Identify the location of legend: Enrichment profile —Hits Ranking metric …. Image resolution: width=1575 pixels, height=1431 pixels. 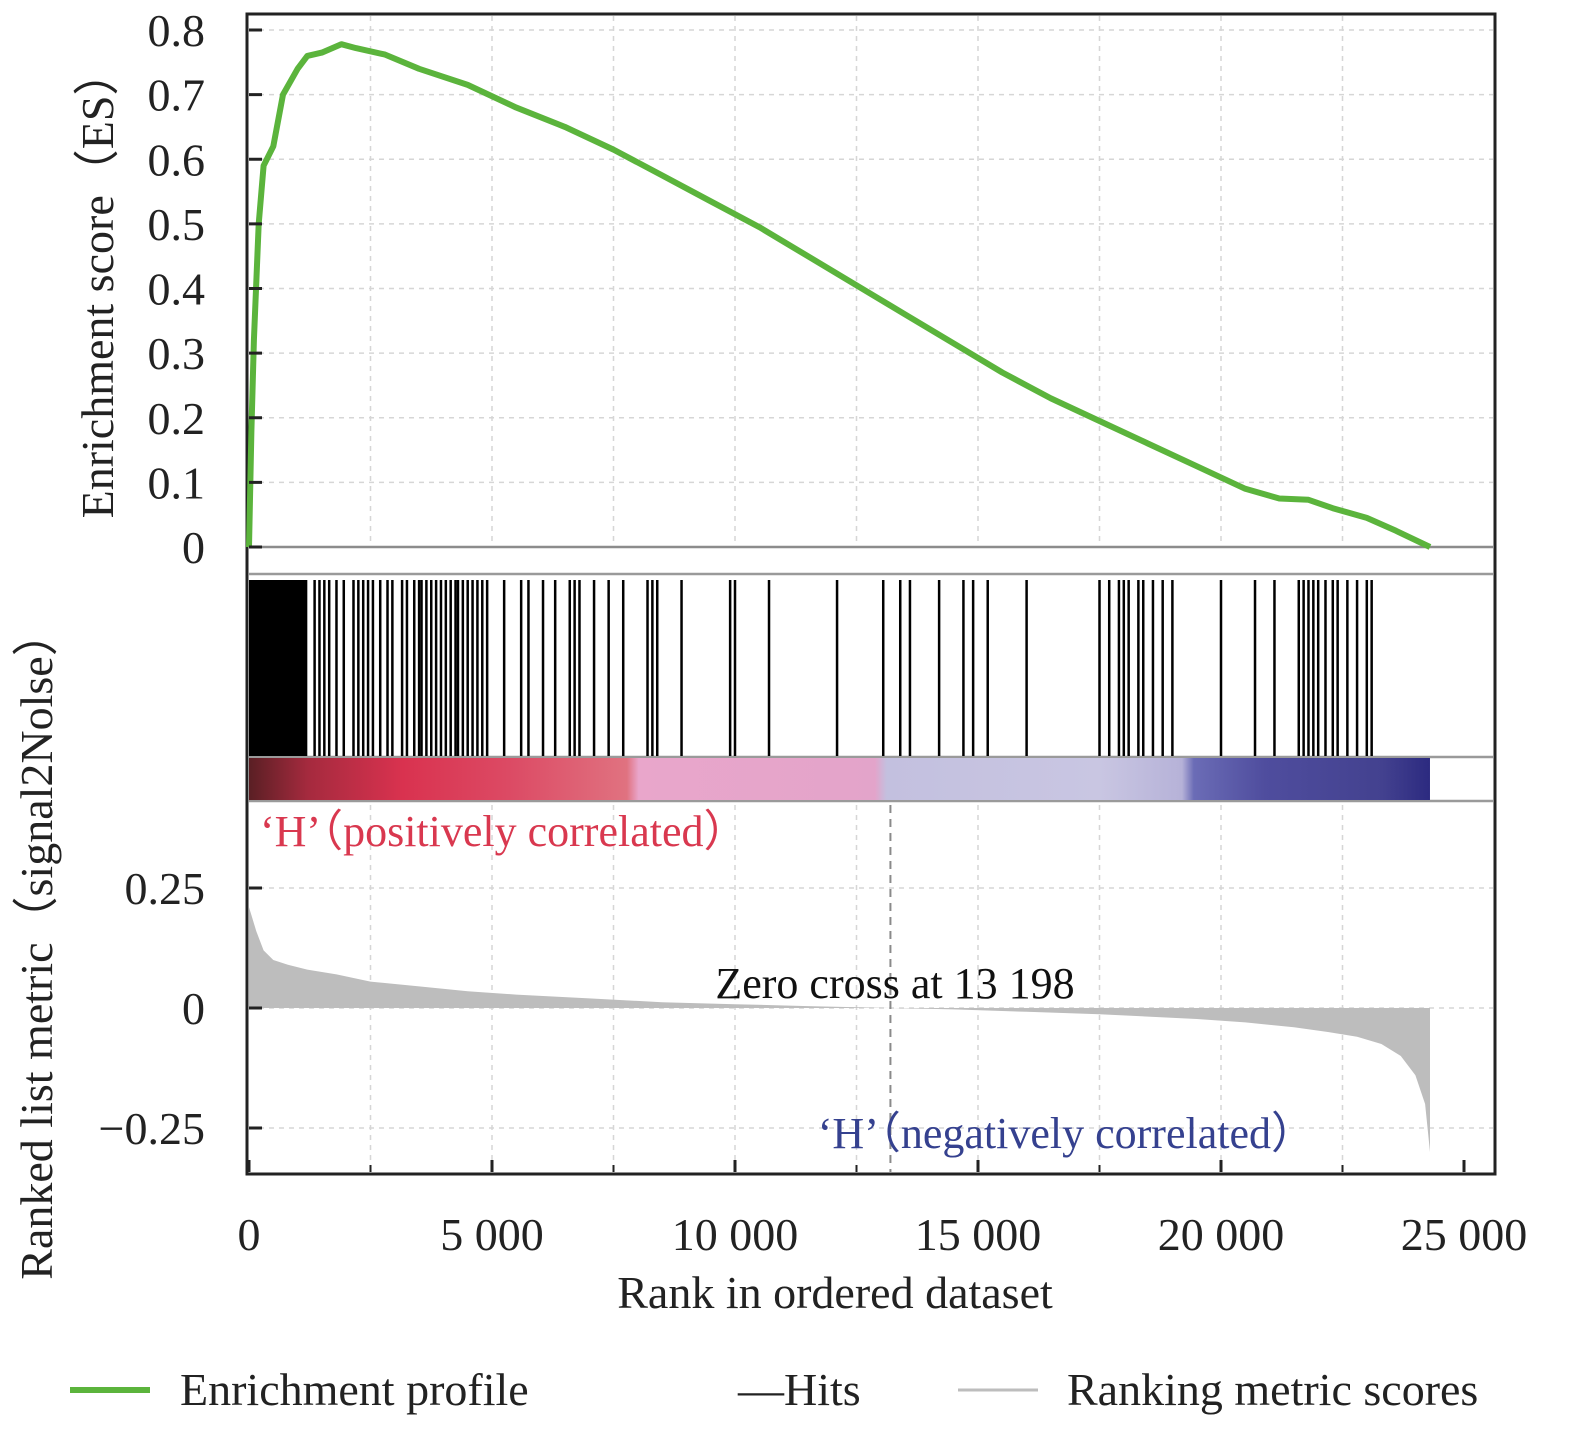
(774, 1389).